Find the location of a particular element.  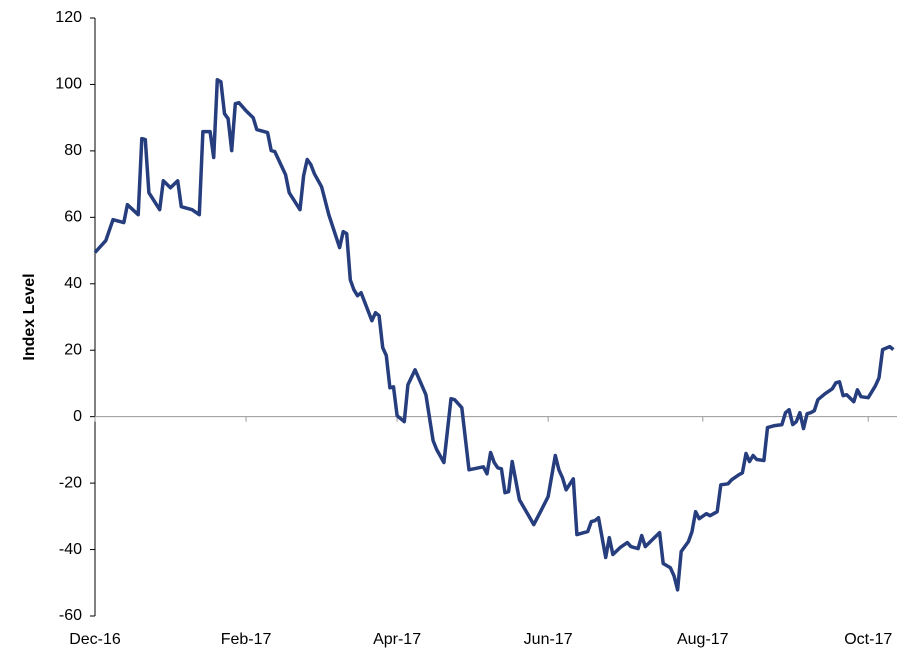

y-tick-label: -20 is located at coordinates (70, 482).